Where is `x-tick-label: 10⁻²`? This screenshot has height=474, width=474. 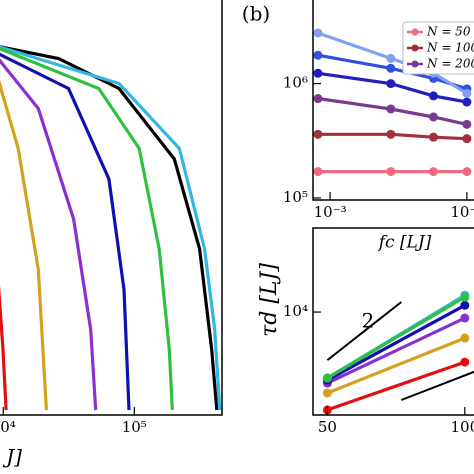 x-tick-label: 10⁻² is located at coordinates (462, 212).